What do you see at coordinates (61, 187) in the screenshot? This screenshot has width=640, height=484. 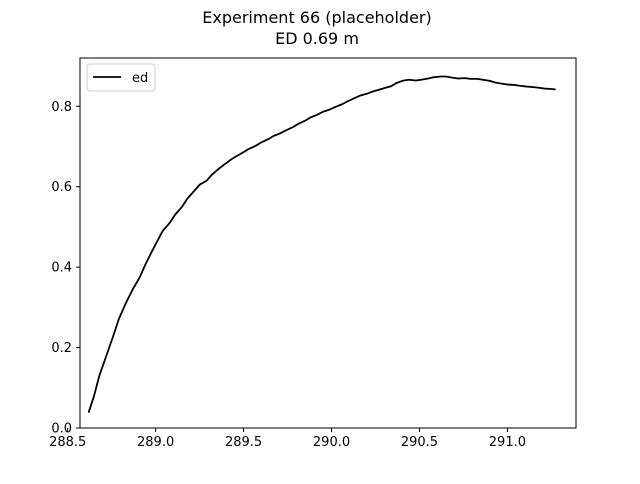 I see `y-tick-label: 0.6` at bounding box center [61, 187].